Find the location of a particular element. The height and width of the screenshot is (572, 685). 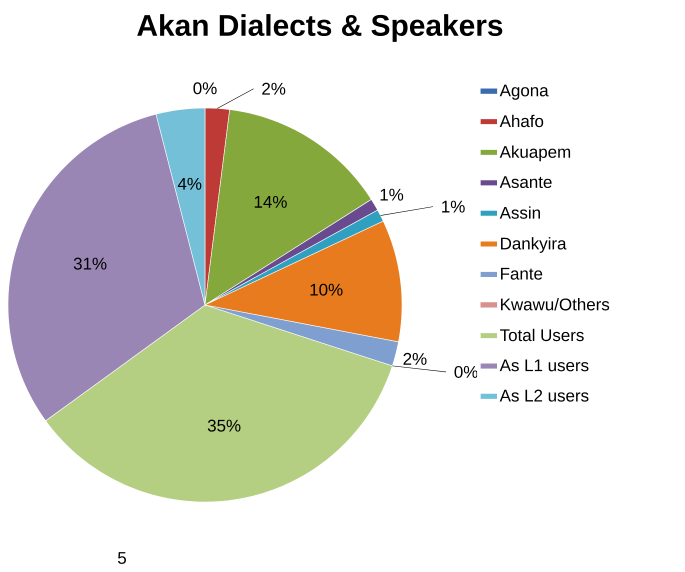

chart-title: Akan Dialects & Speakers is located at coordinates (319, 28).